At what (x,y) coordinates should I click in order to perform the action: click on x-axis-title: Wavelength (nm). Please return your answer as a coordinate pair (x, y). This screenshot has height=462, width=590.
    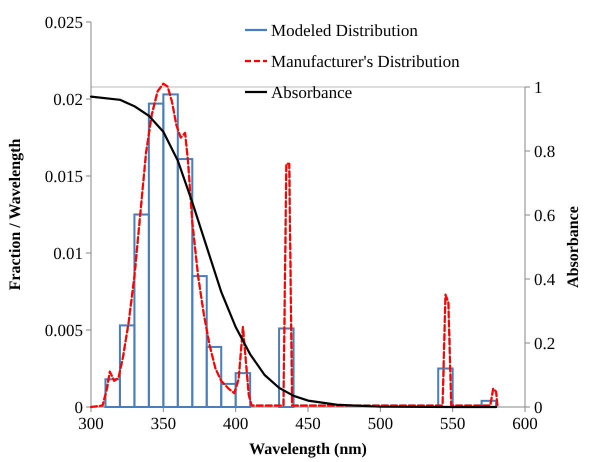
    Looking at the image, I should click on (308, 449).